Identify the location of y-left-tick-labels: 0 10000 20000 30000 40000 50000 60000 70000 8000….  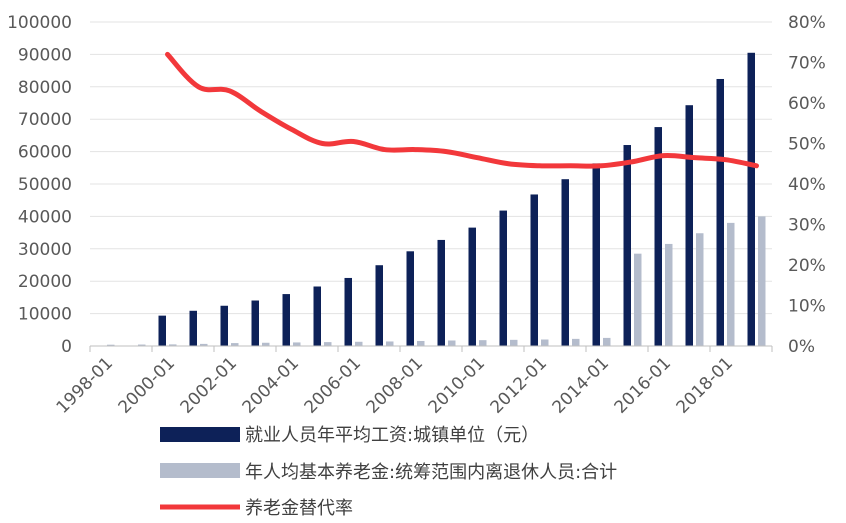
(39, 185).